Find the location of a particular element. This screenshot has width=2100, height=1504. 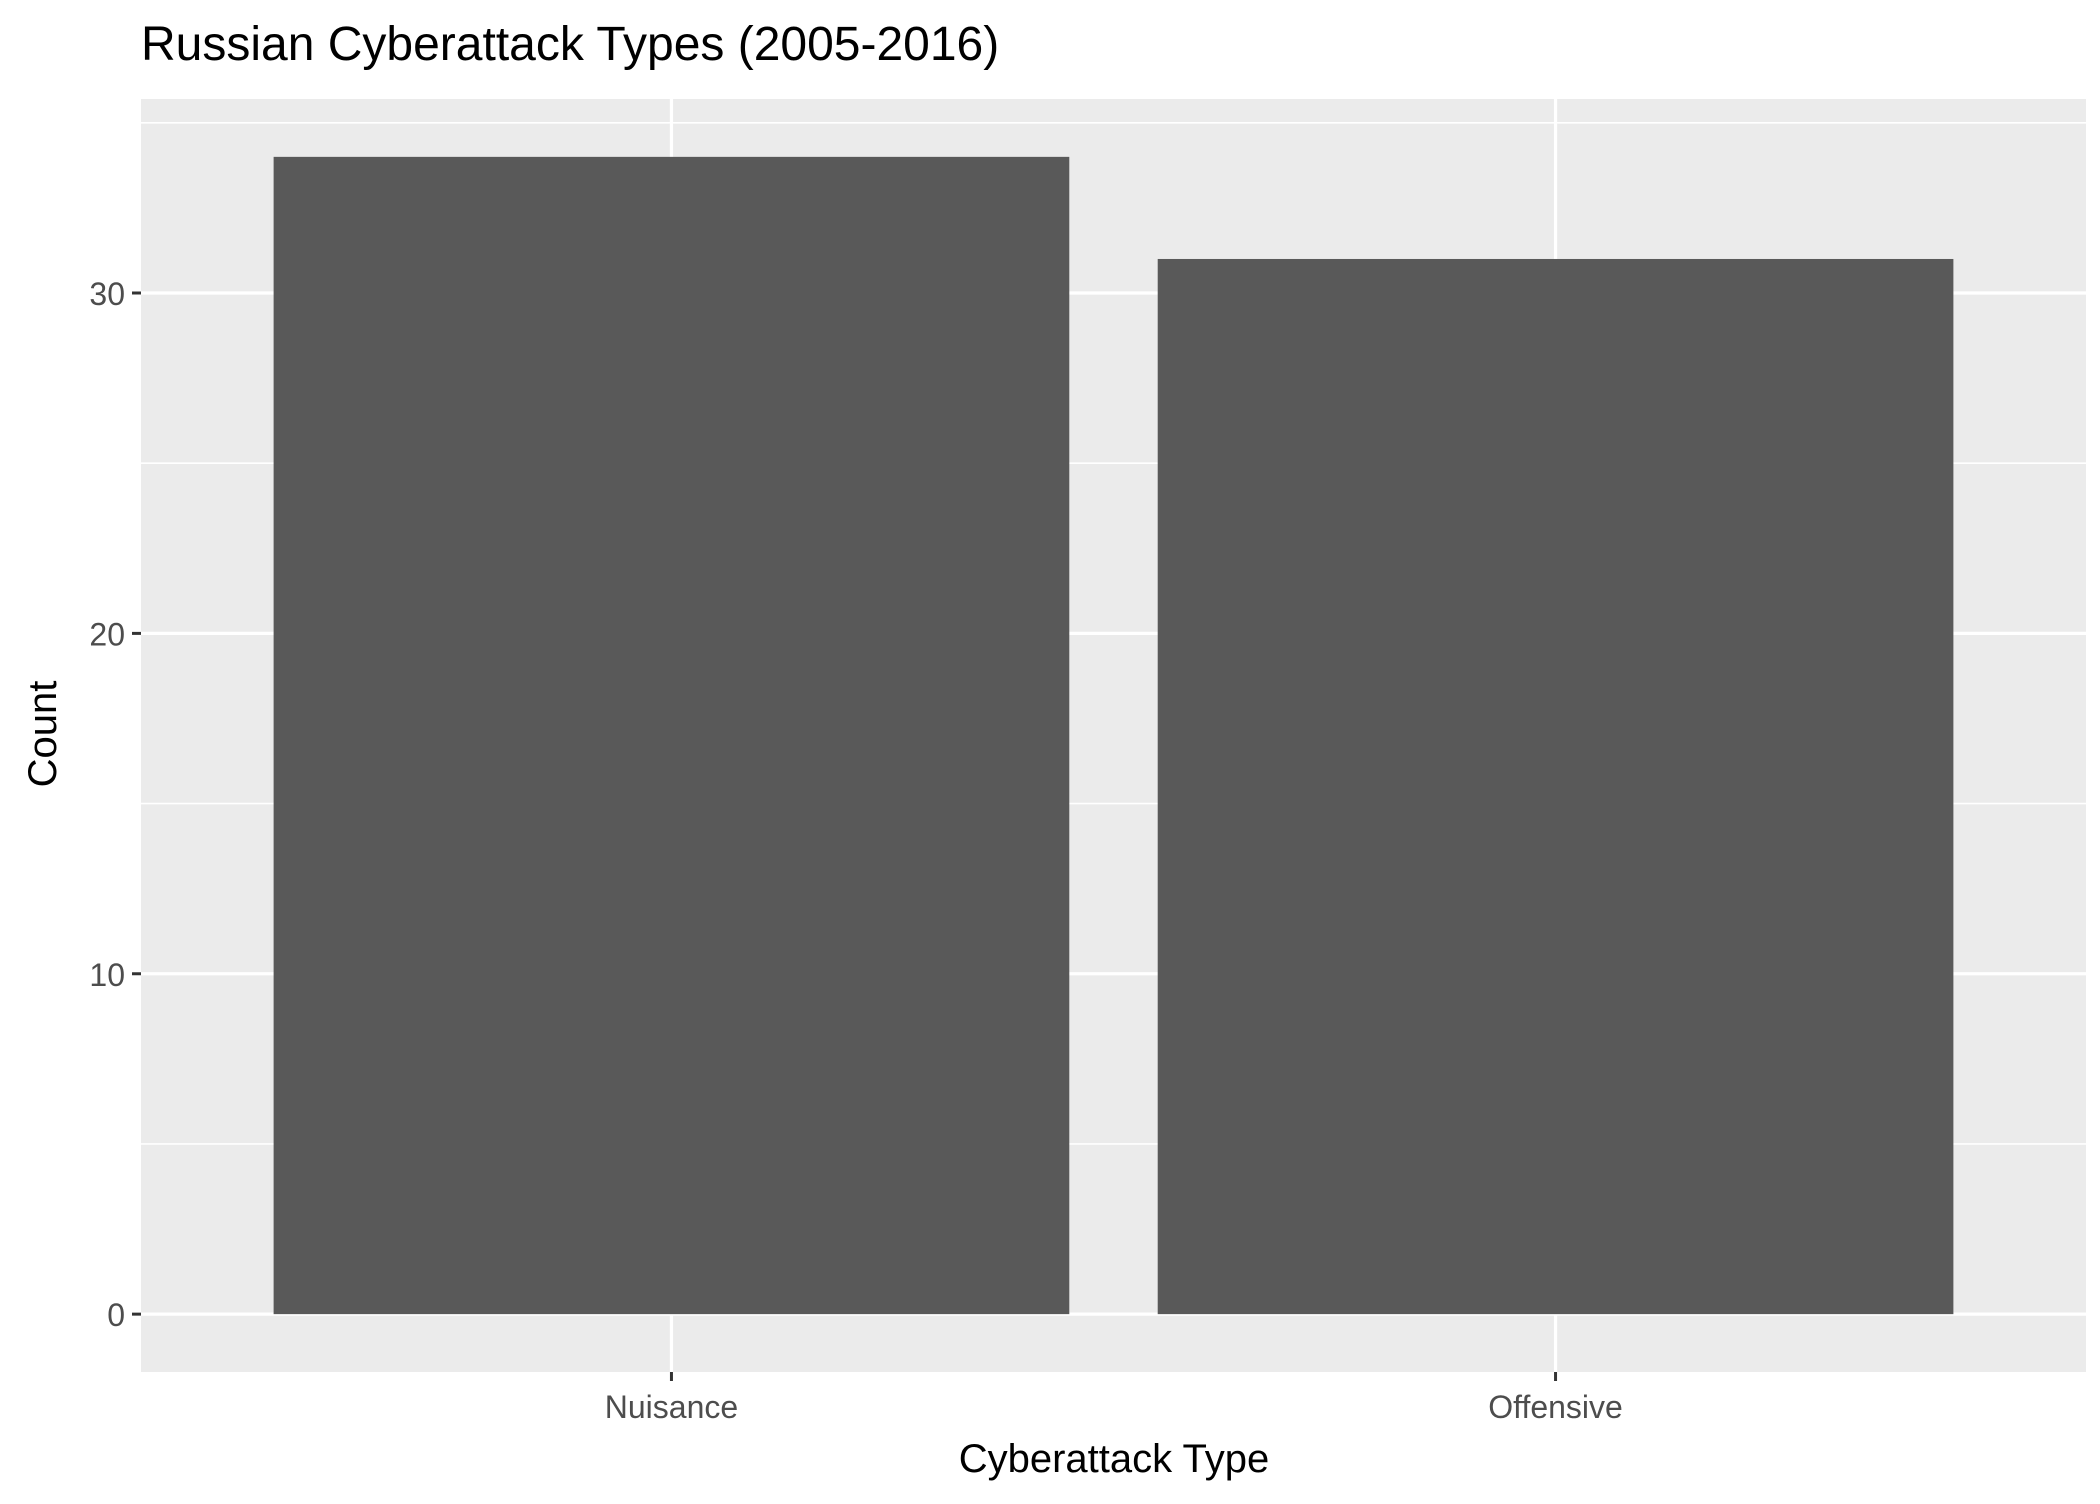

y-tick-label: 30 is located at coordinates (107, 294).